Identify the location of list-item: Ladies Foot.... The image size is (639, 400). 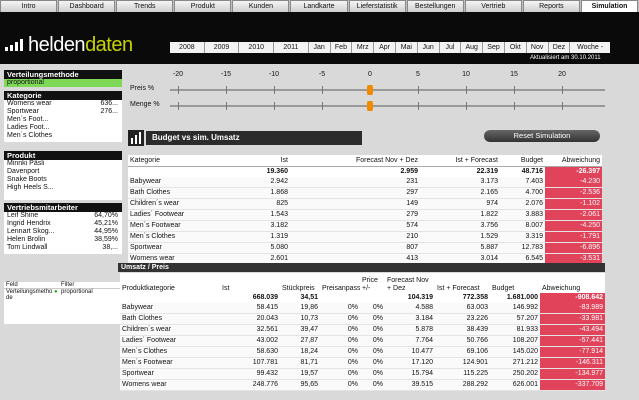
(63, 128).